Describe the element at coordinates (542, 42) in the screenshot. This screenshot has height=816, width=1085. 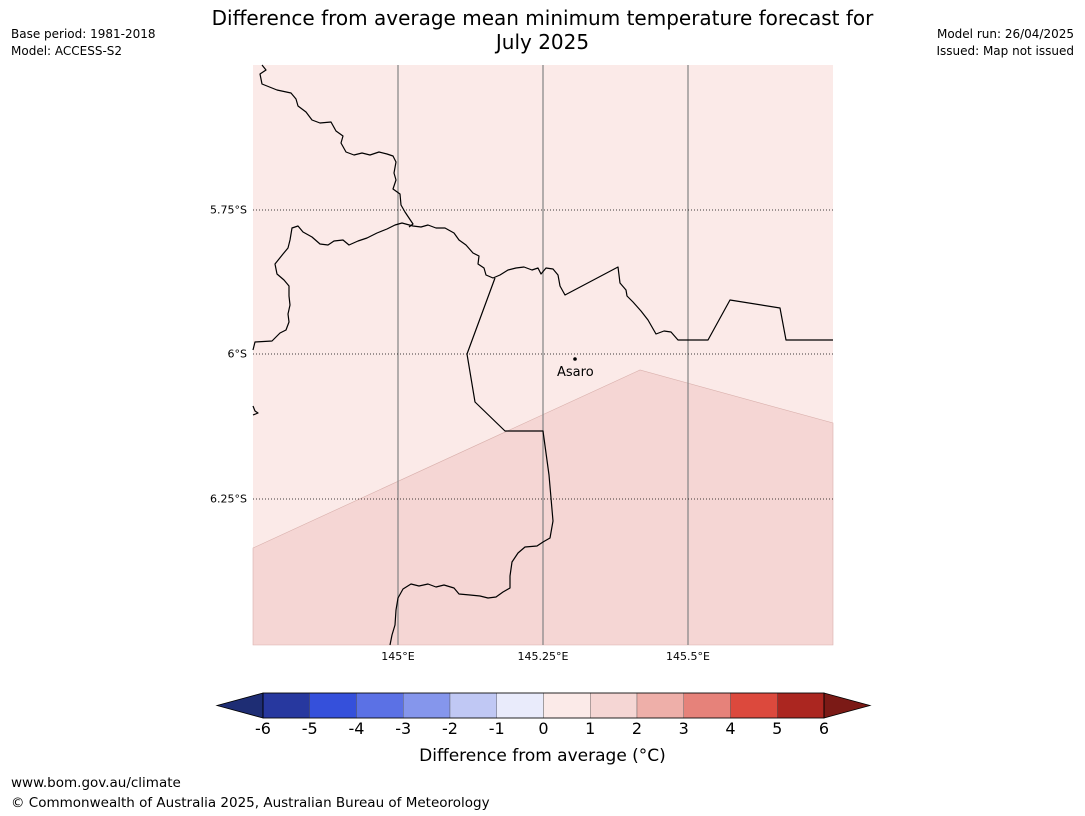
I see `map-title-line2: July 2025` at that location.